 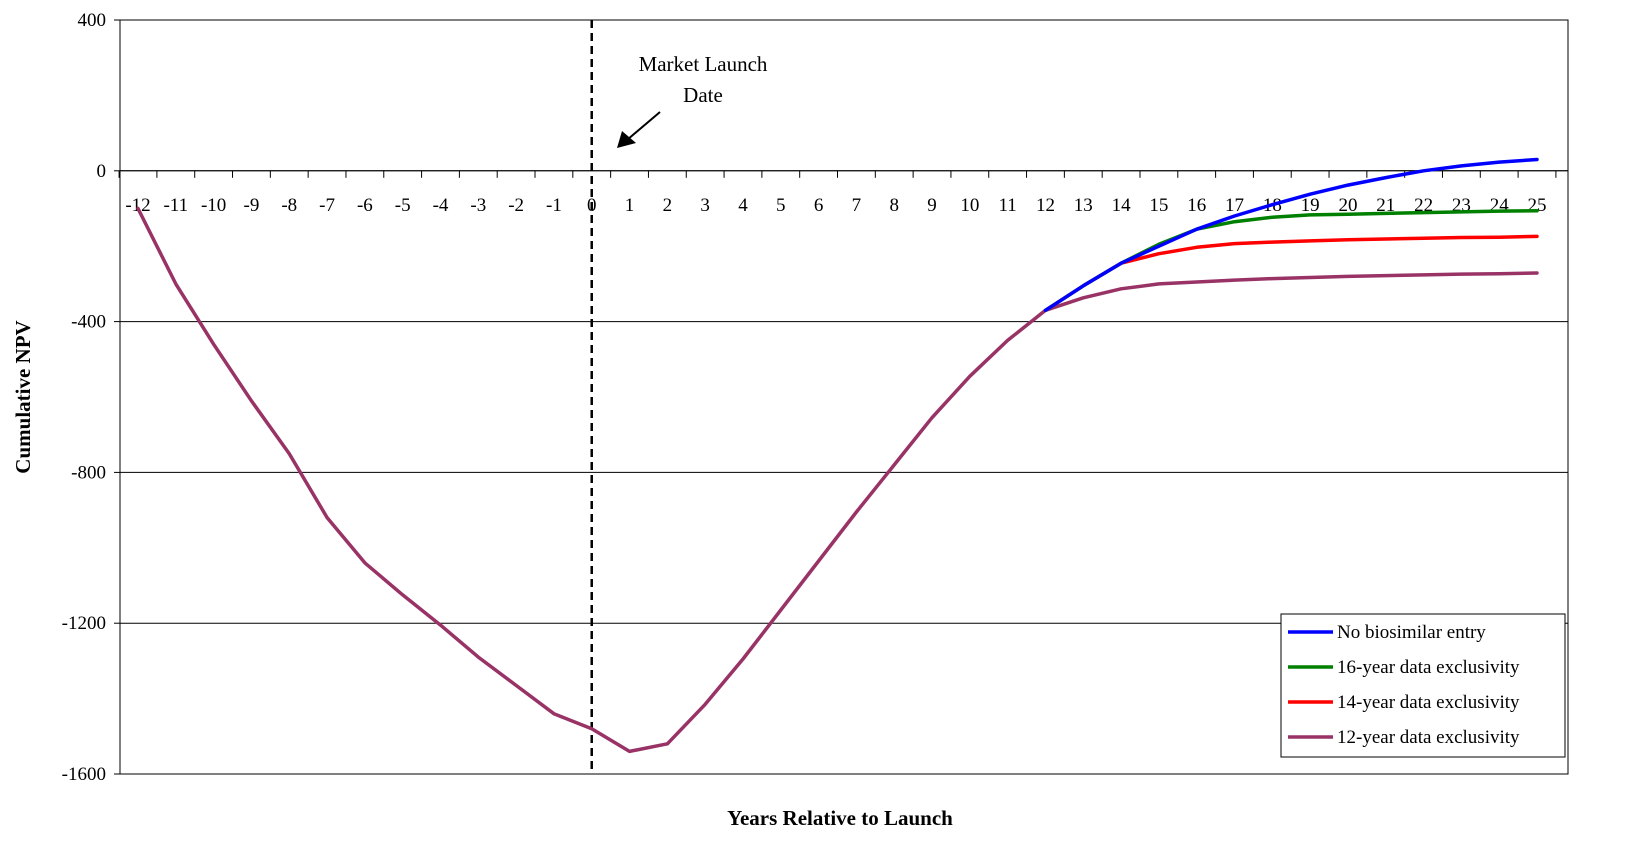 I want to click on legend-label: 14-year data exclusivity, so click(x=1428, y=702).